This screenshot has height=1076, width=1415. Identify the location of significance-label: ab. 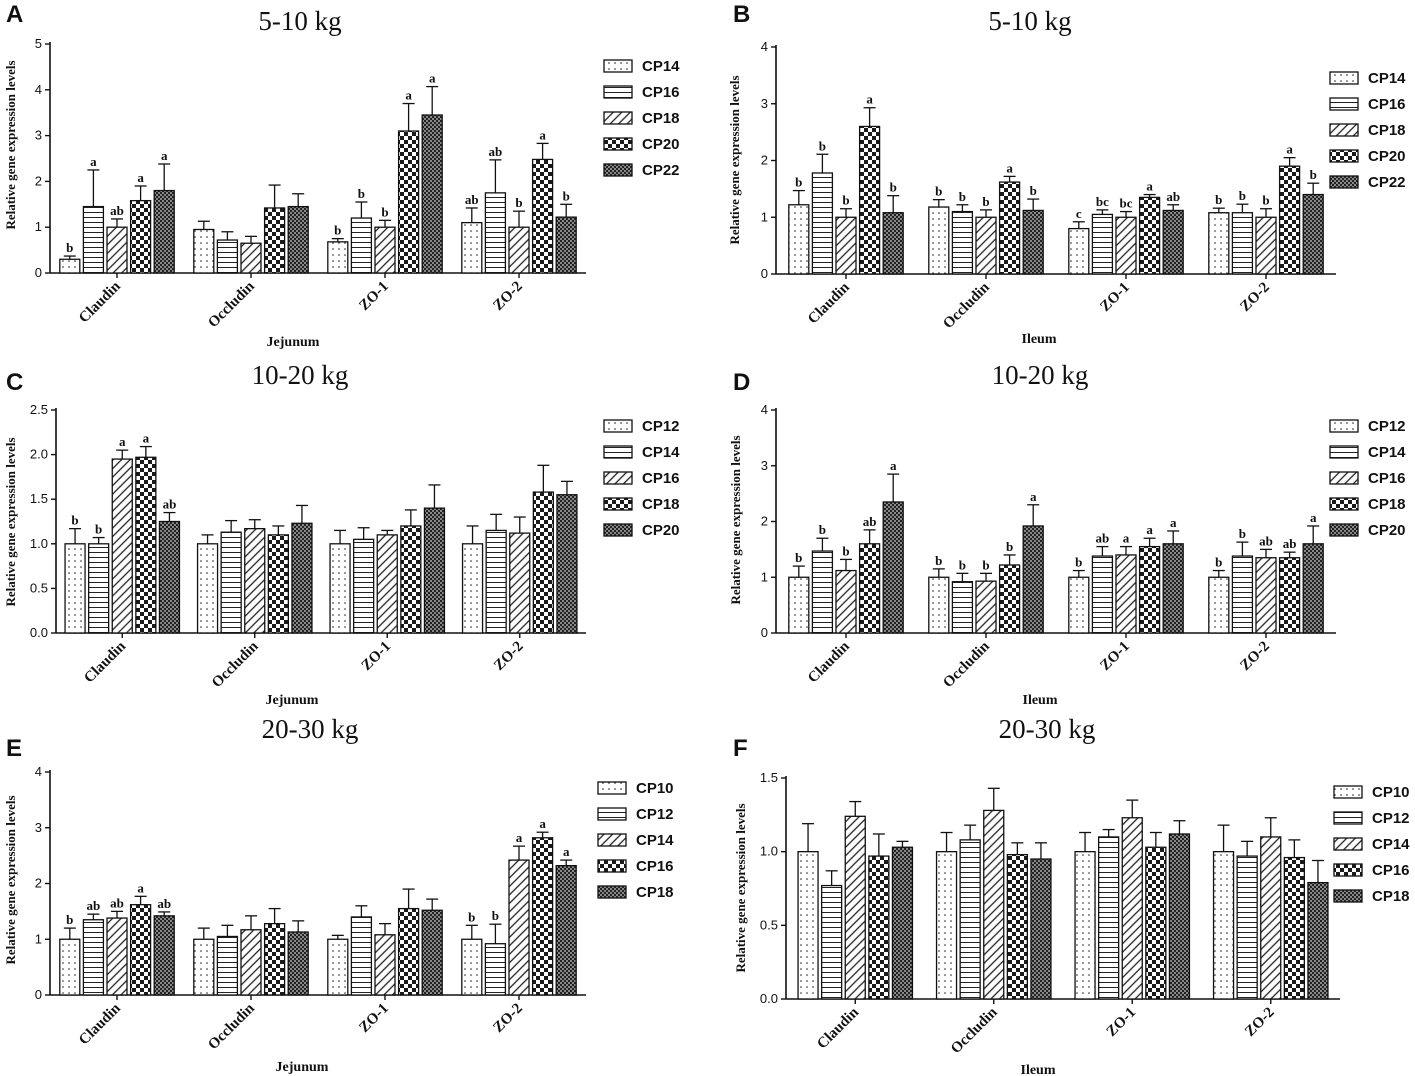
(117, 210).